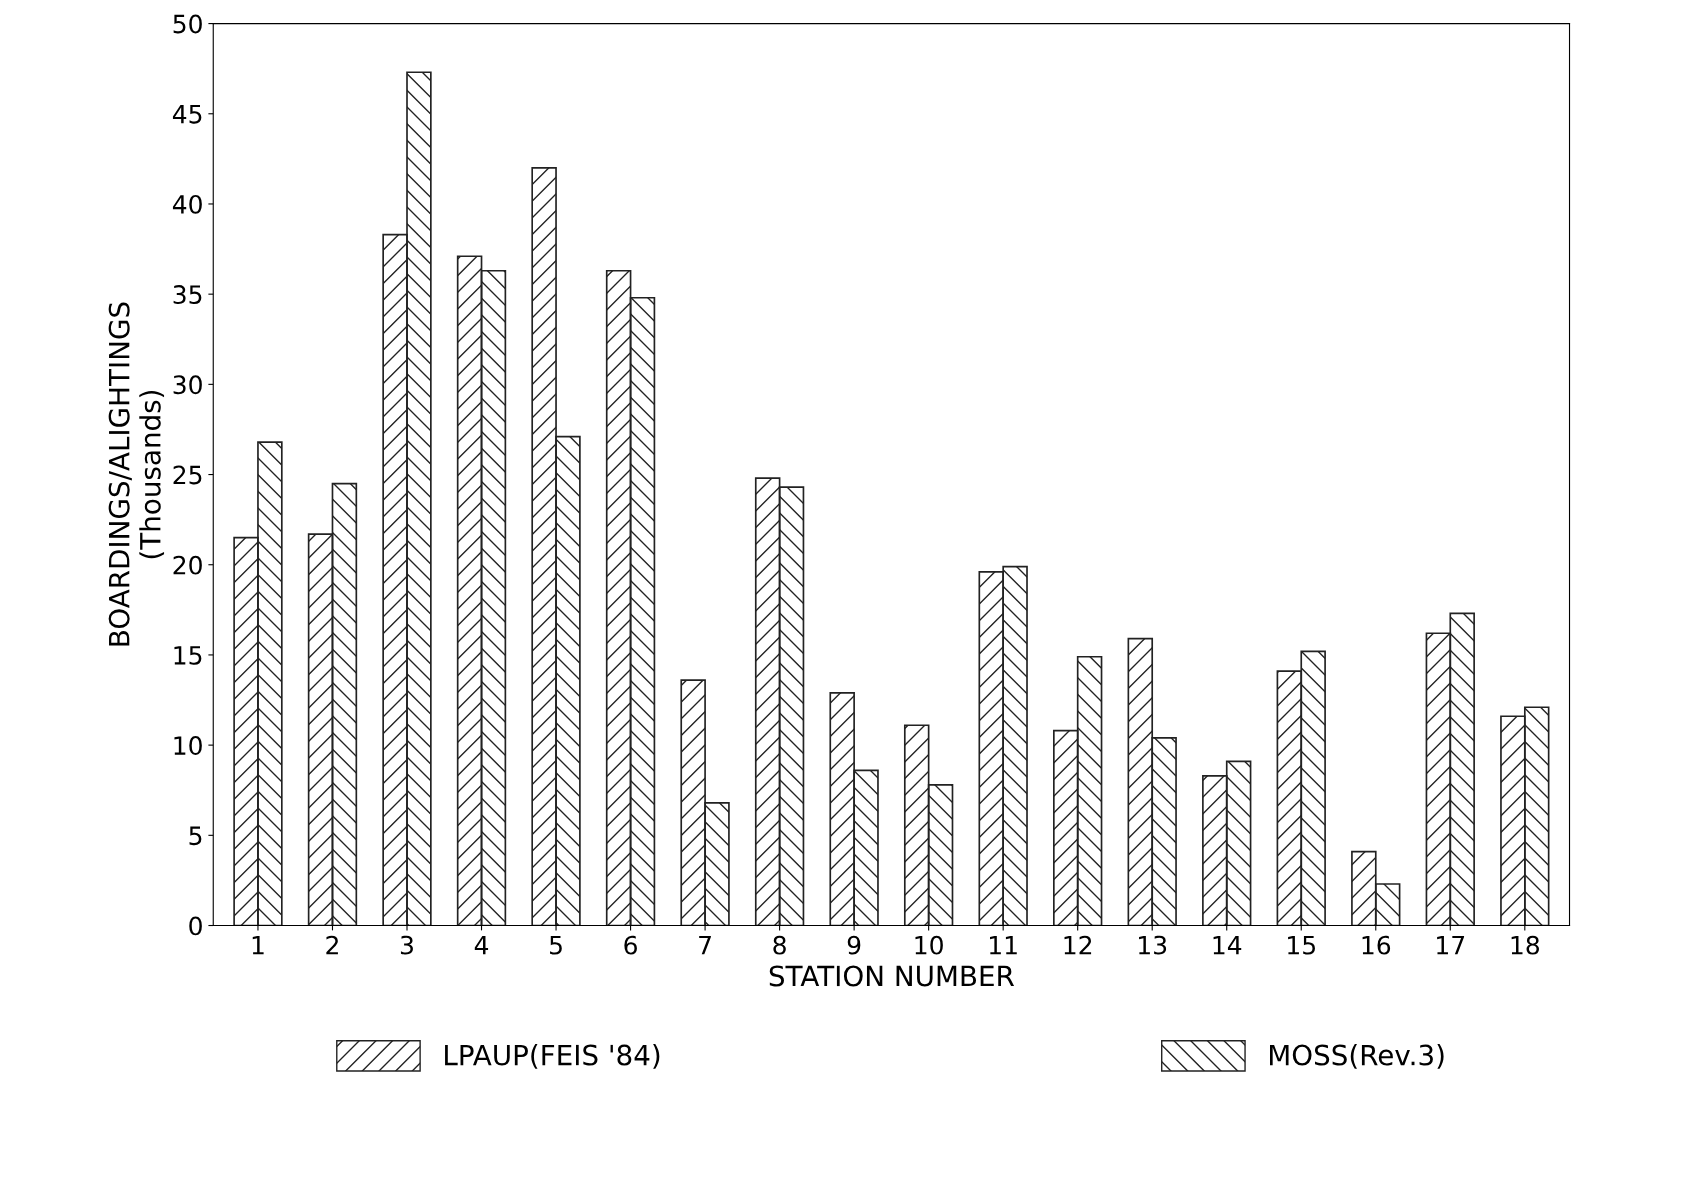  I want to click on x-tick-label: 18, so click(1525, 945).